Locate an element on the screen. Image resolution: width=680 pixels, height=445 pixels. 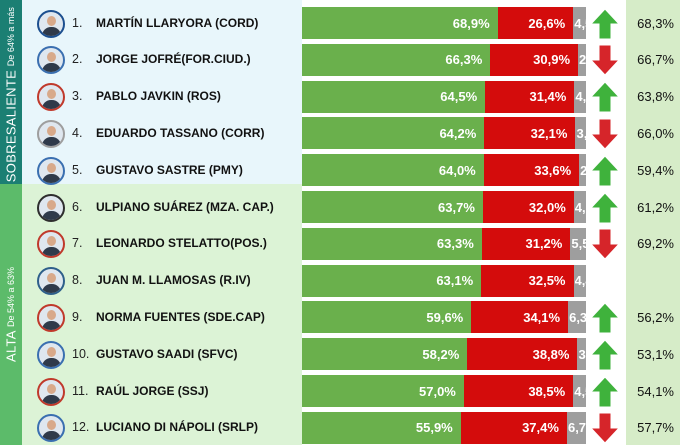
unknown-image-label: 4,5% is located at coordinates (580, 23).